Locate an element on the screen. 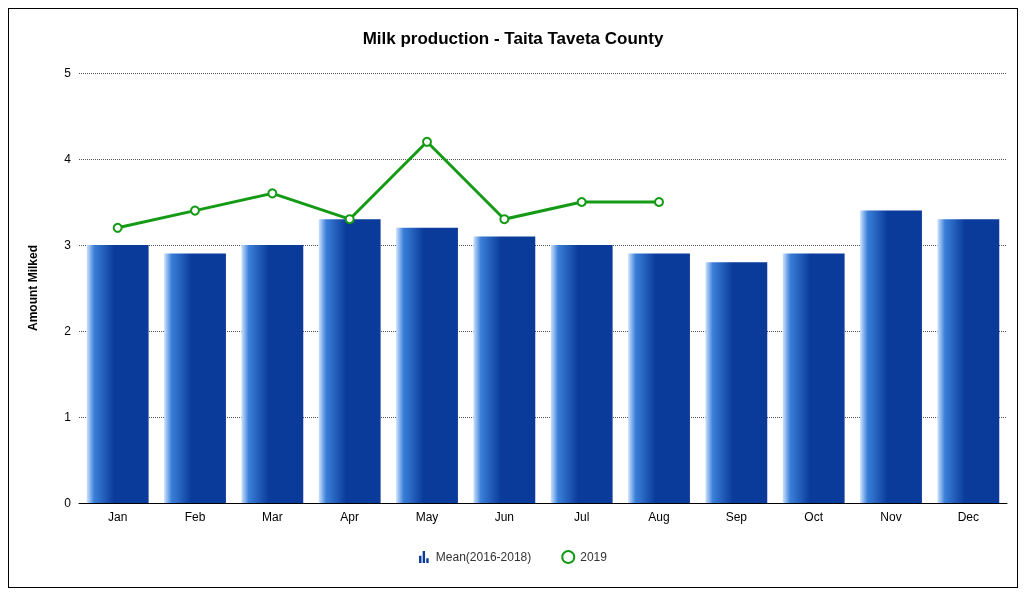  x-tick-label: Jun is located at coordinates (504, 517).